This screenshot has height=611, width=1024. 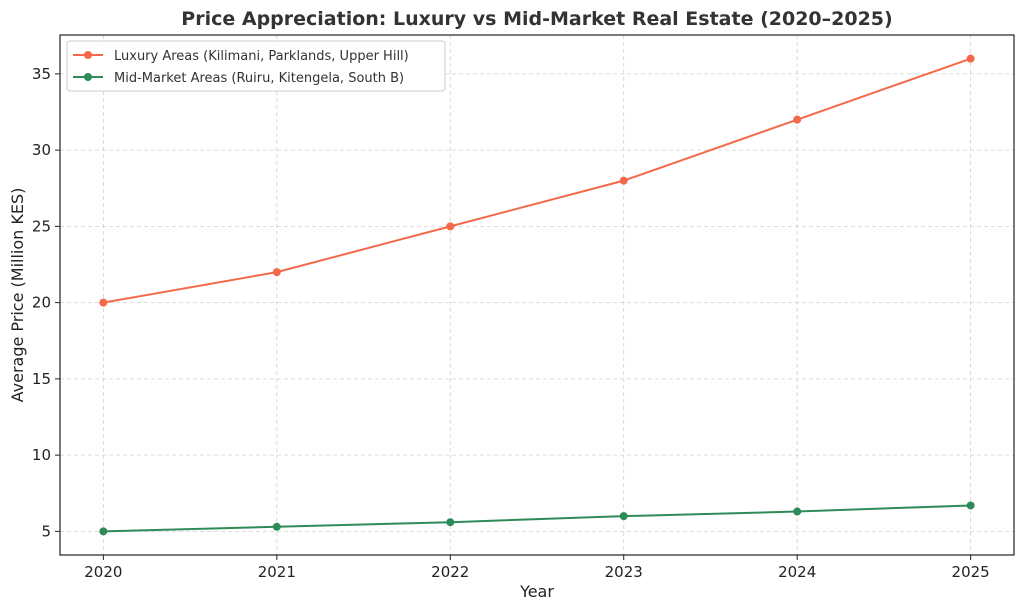 What do you see at coordinates (41, 303) in the screenshot?
I see `y-tick-label: 20` at bounding box center [41, 303].